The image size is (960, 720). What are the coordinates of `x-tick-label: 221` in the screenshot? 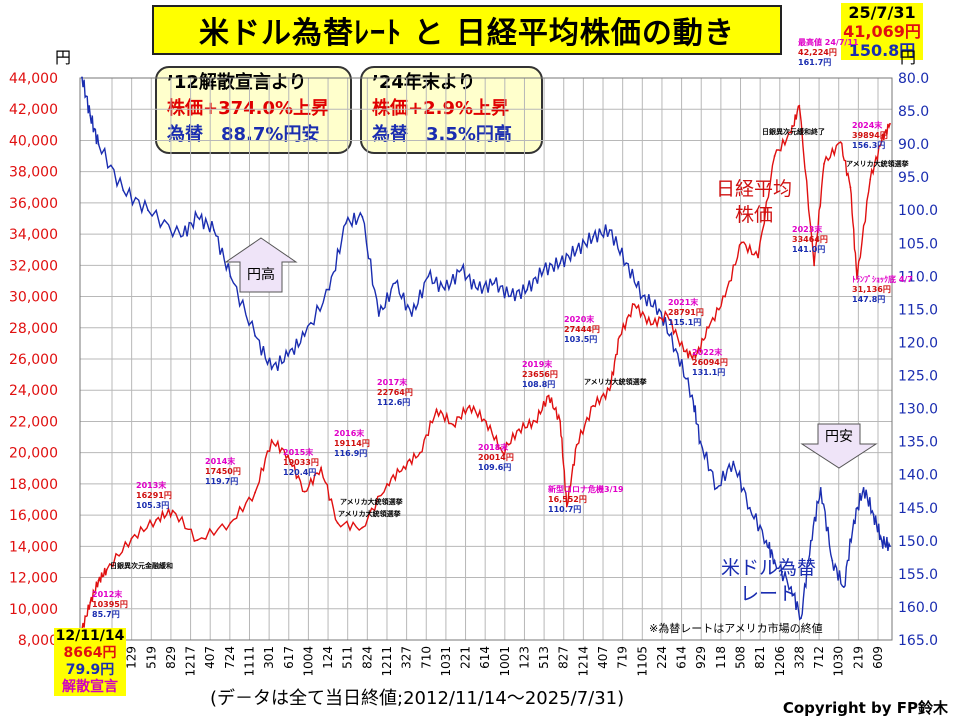 It's located at (466, 657).